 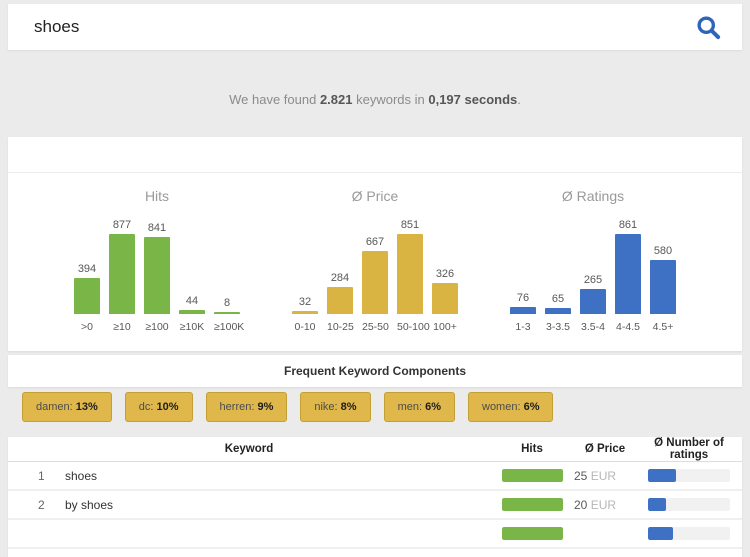 I want to click on axis-tick-label: 3.5-4, so click(x=593, y=327).